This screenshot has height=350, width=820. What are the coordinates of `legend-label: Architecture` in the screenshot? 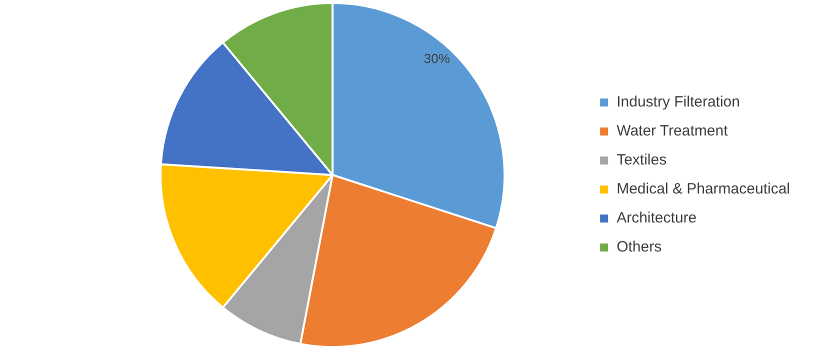 It's located at (656, 218).